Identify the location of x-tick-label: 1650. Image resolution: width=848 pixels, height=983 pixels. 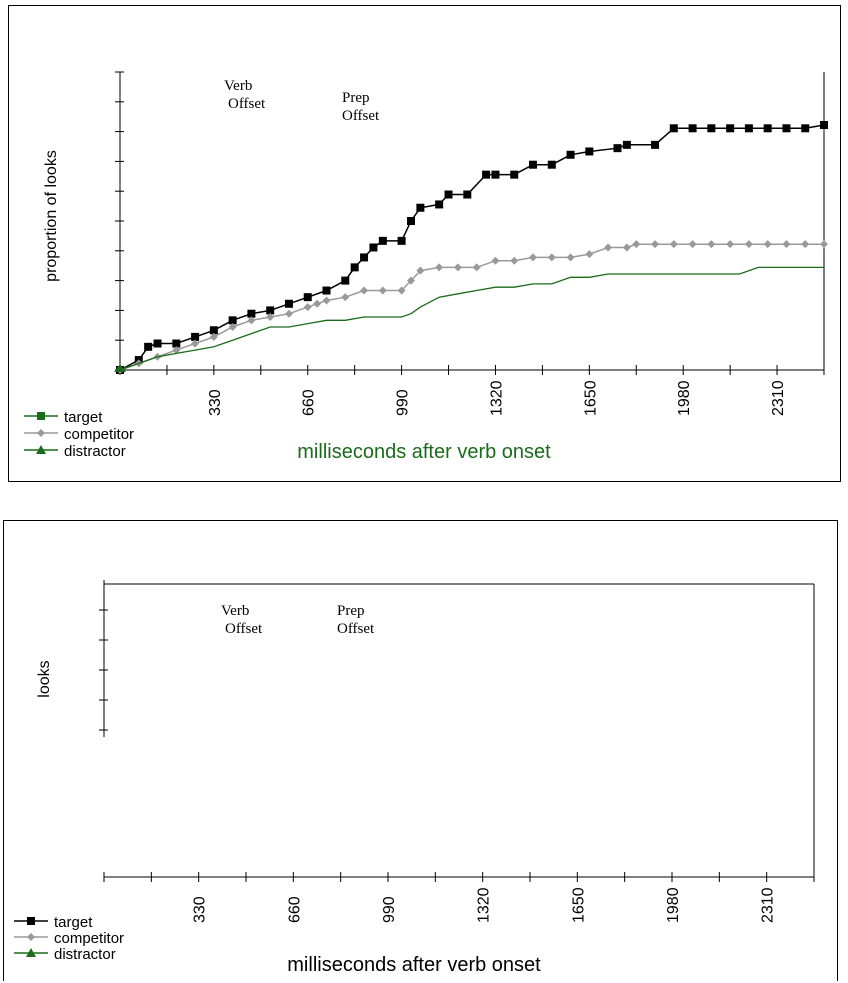
(590, 398).